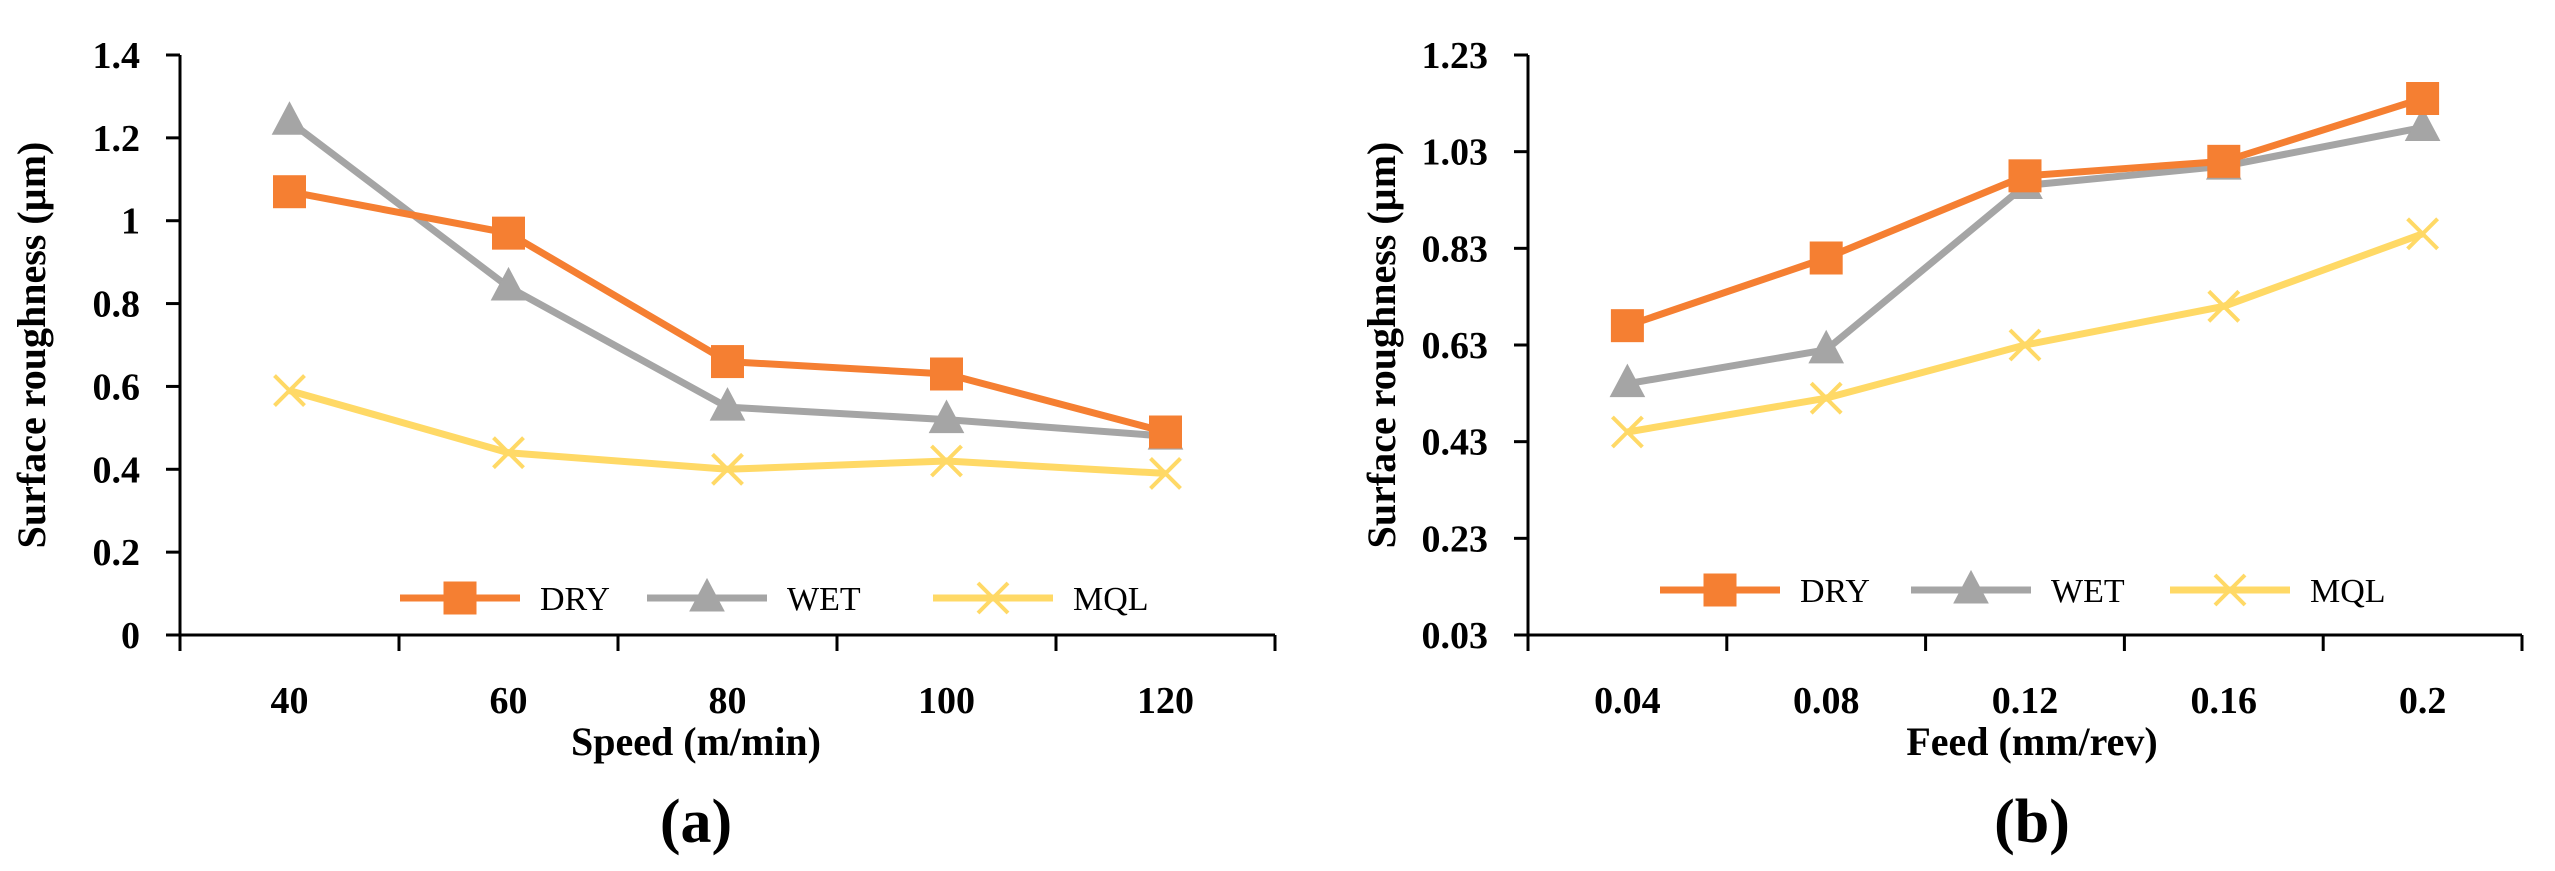 Image resolution: width=2555 pixels, height=871 pixels. I want to click on y-tick-label: 1.03, so click(1455, 153).